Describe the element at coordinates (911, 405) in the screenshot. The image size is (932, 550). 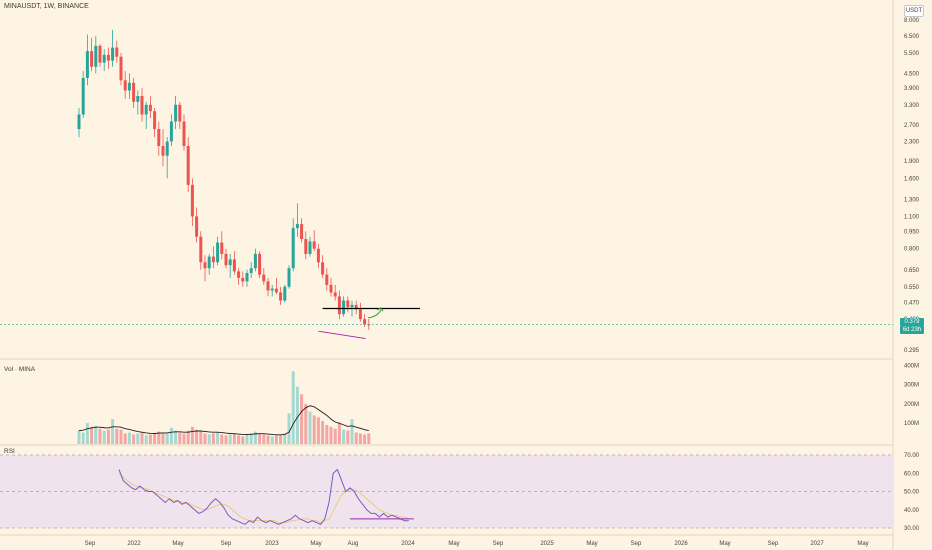
I see `volume-tick-label: 200M` at that location.